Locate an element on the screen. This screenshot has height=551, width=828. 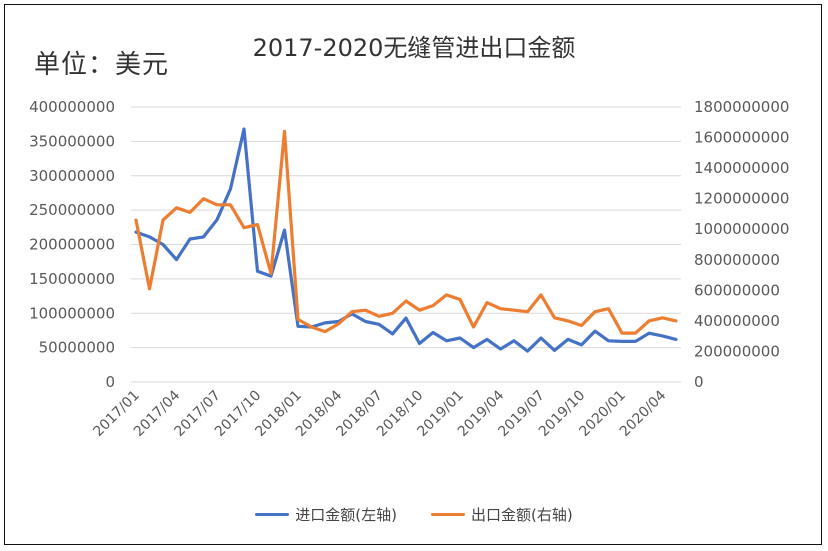
right-tick-label: 1000000000 is located at coordinates (741, 229).